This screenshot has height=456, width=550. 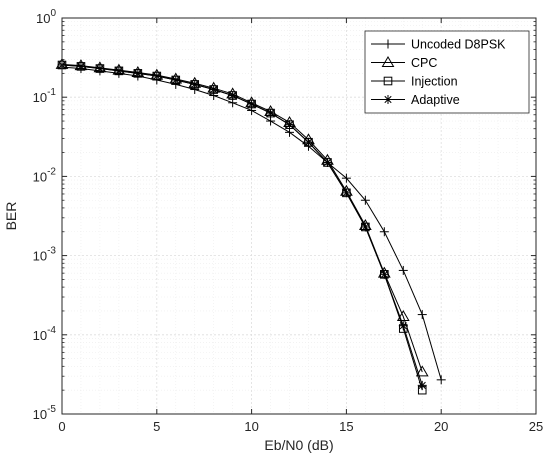 I want to click on x-tick-label: 25, so click(x=536, y=426).